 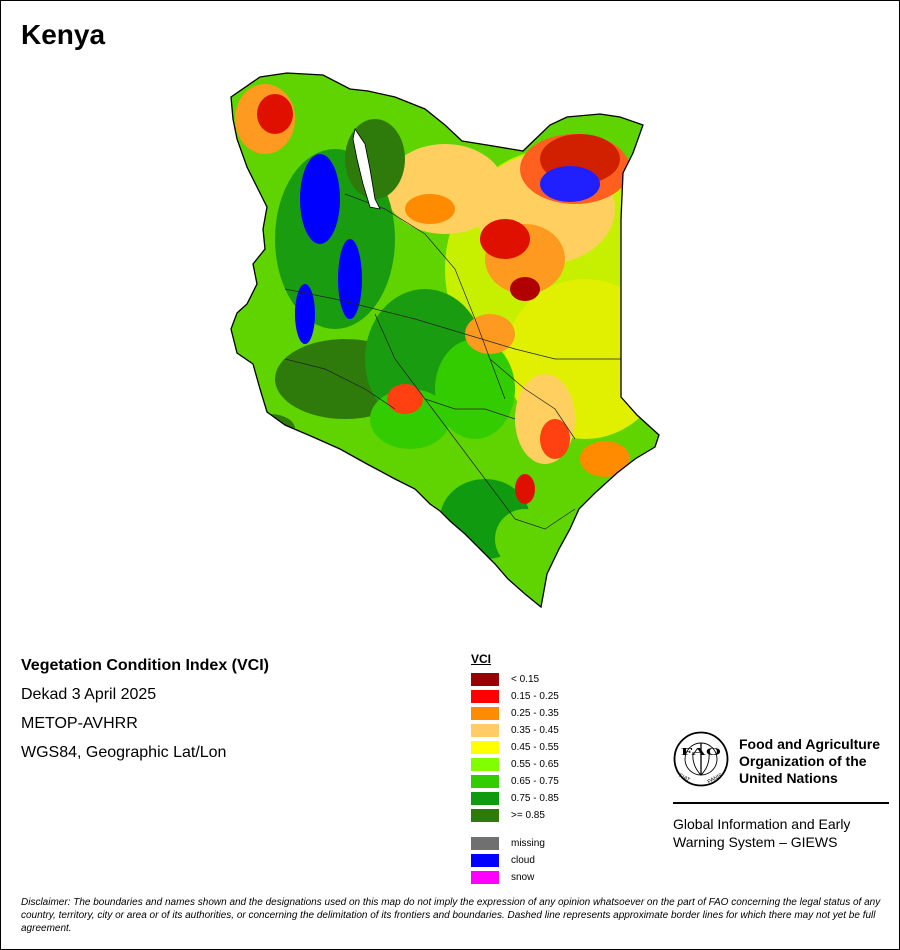 What do you see at coordinates (755, 842) in the screenshot?
I see `giews-line: Warning System – GIEWS` at bounding box center [755, 842].